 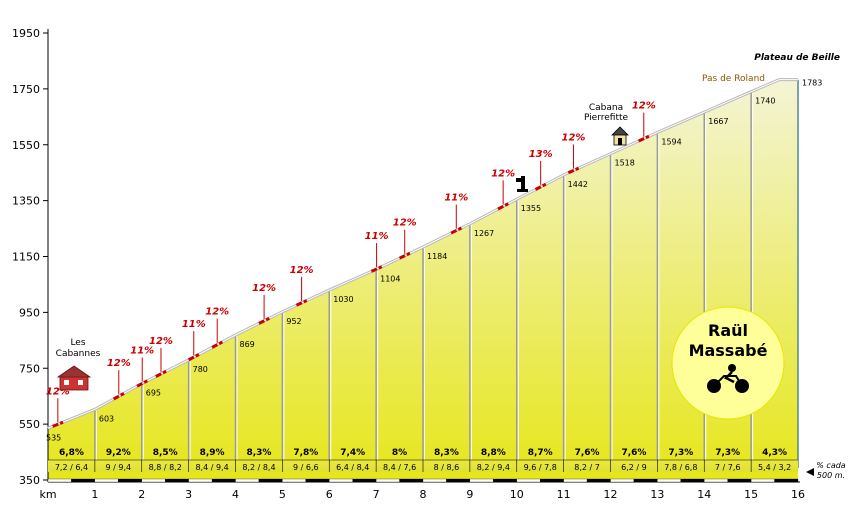 What do you see at coordinates (469, 494) in the screenshot?
I see `x-tick-label: 9` at bounding box center [469, 494].